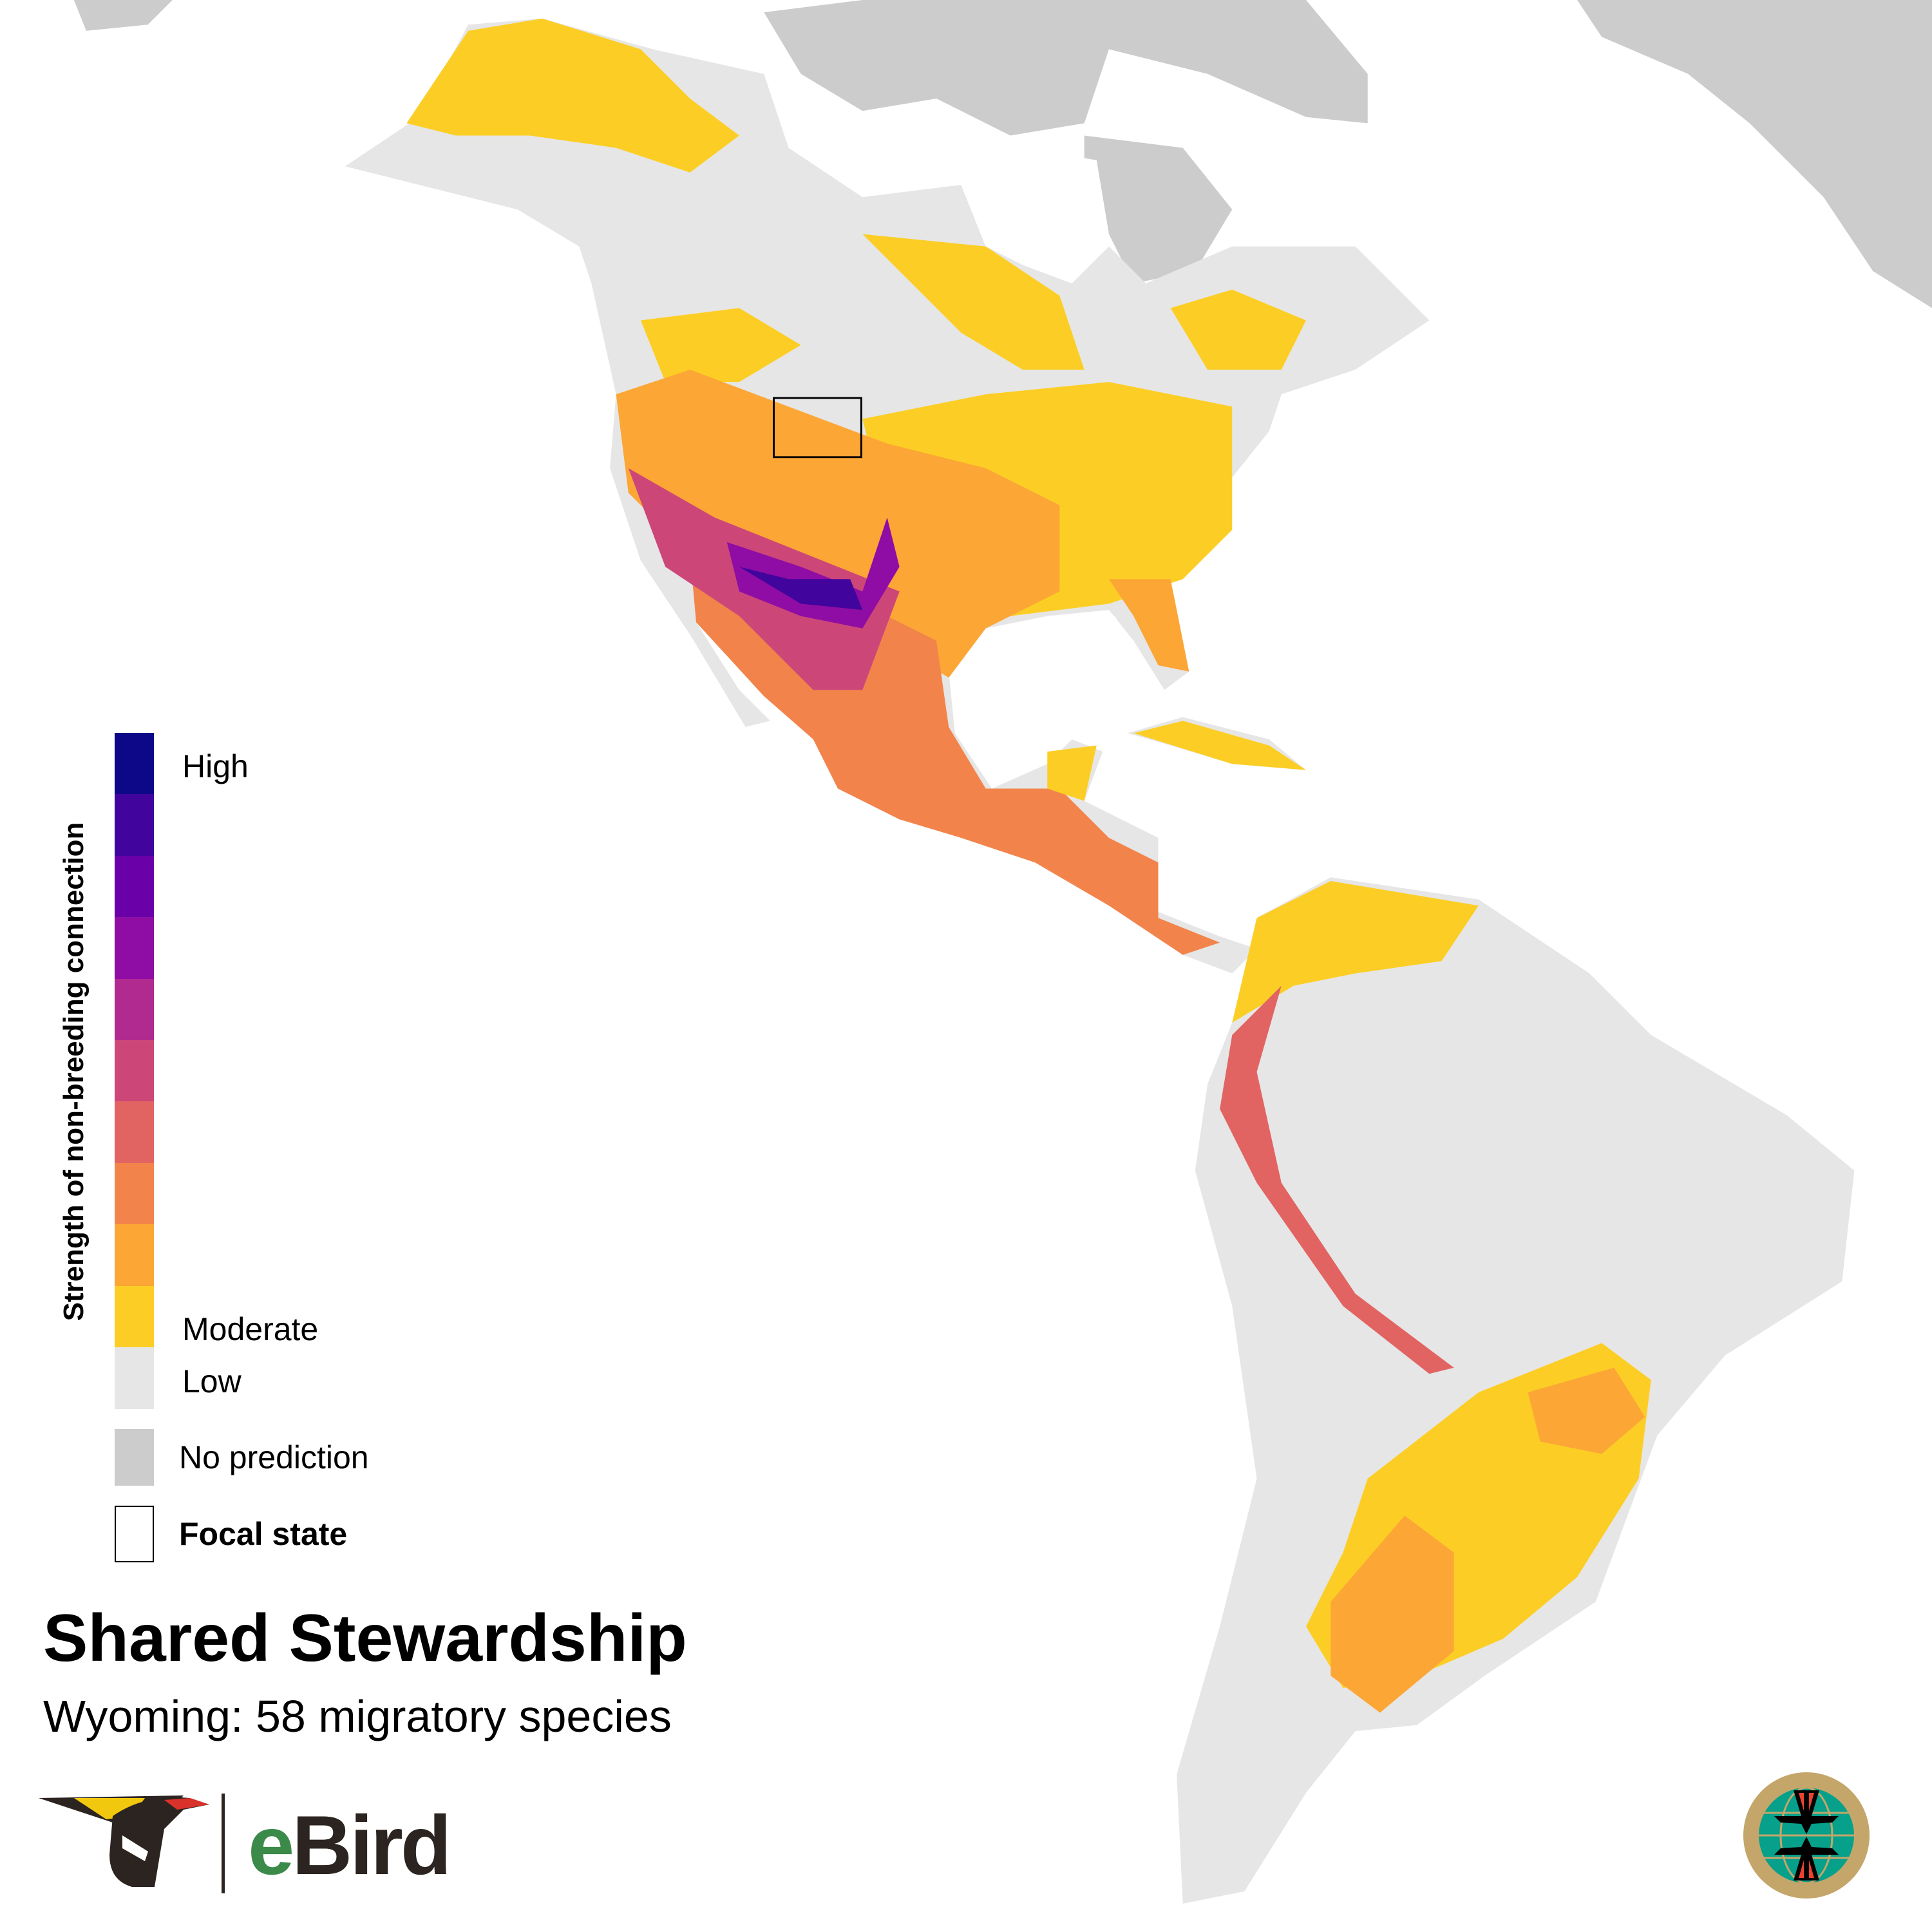 Image resolution: width=1932 pixels, height=1932 pixels. What do you see at coordinates (1066, 68) in the screenshot?
I see `arctic-islands` at bounding box center [1066, 68].